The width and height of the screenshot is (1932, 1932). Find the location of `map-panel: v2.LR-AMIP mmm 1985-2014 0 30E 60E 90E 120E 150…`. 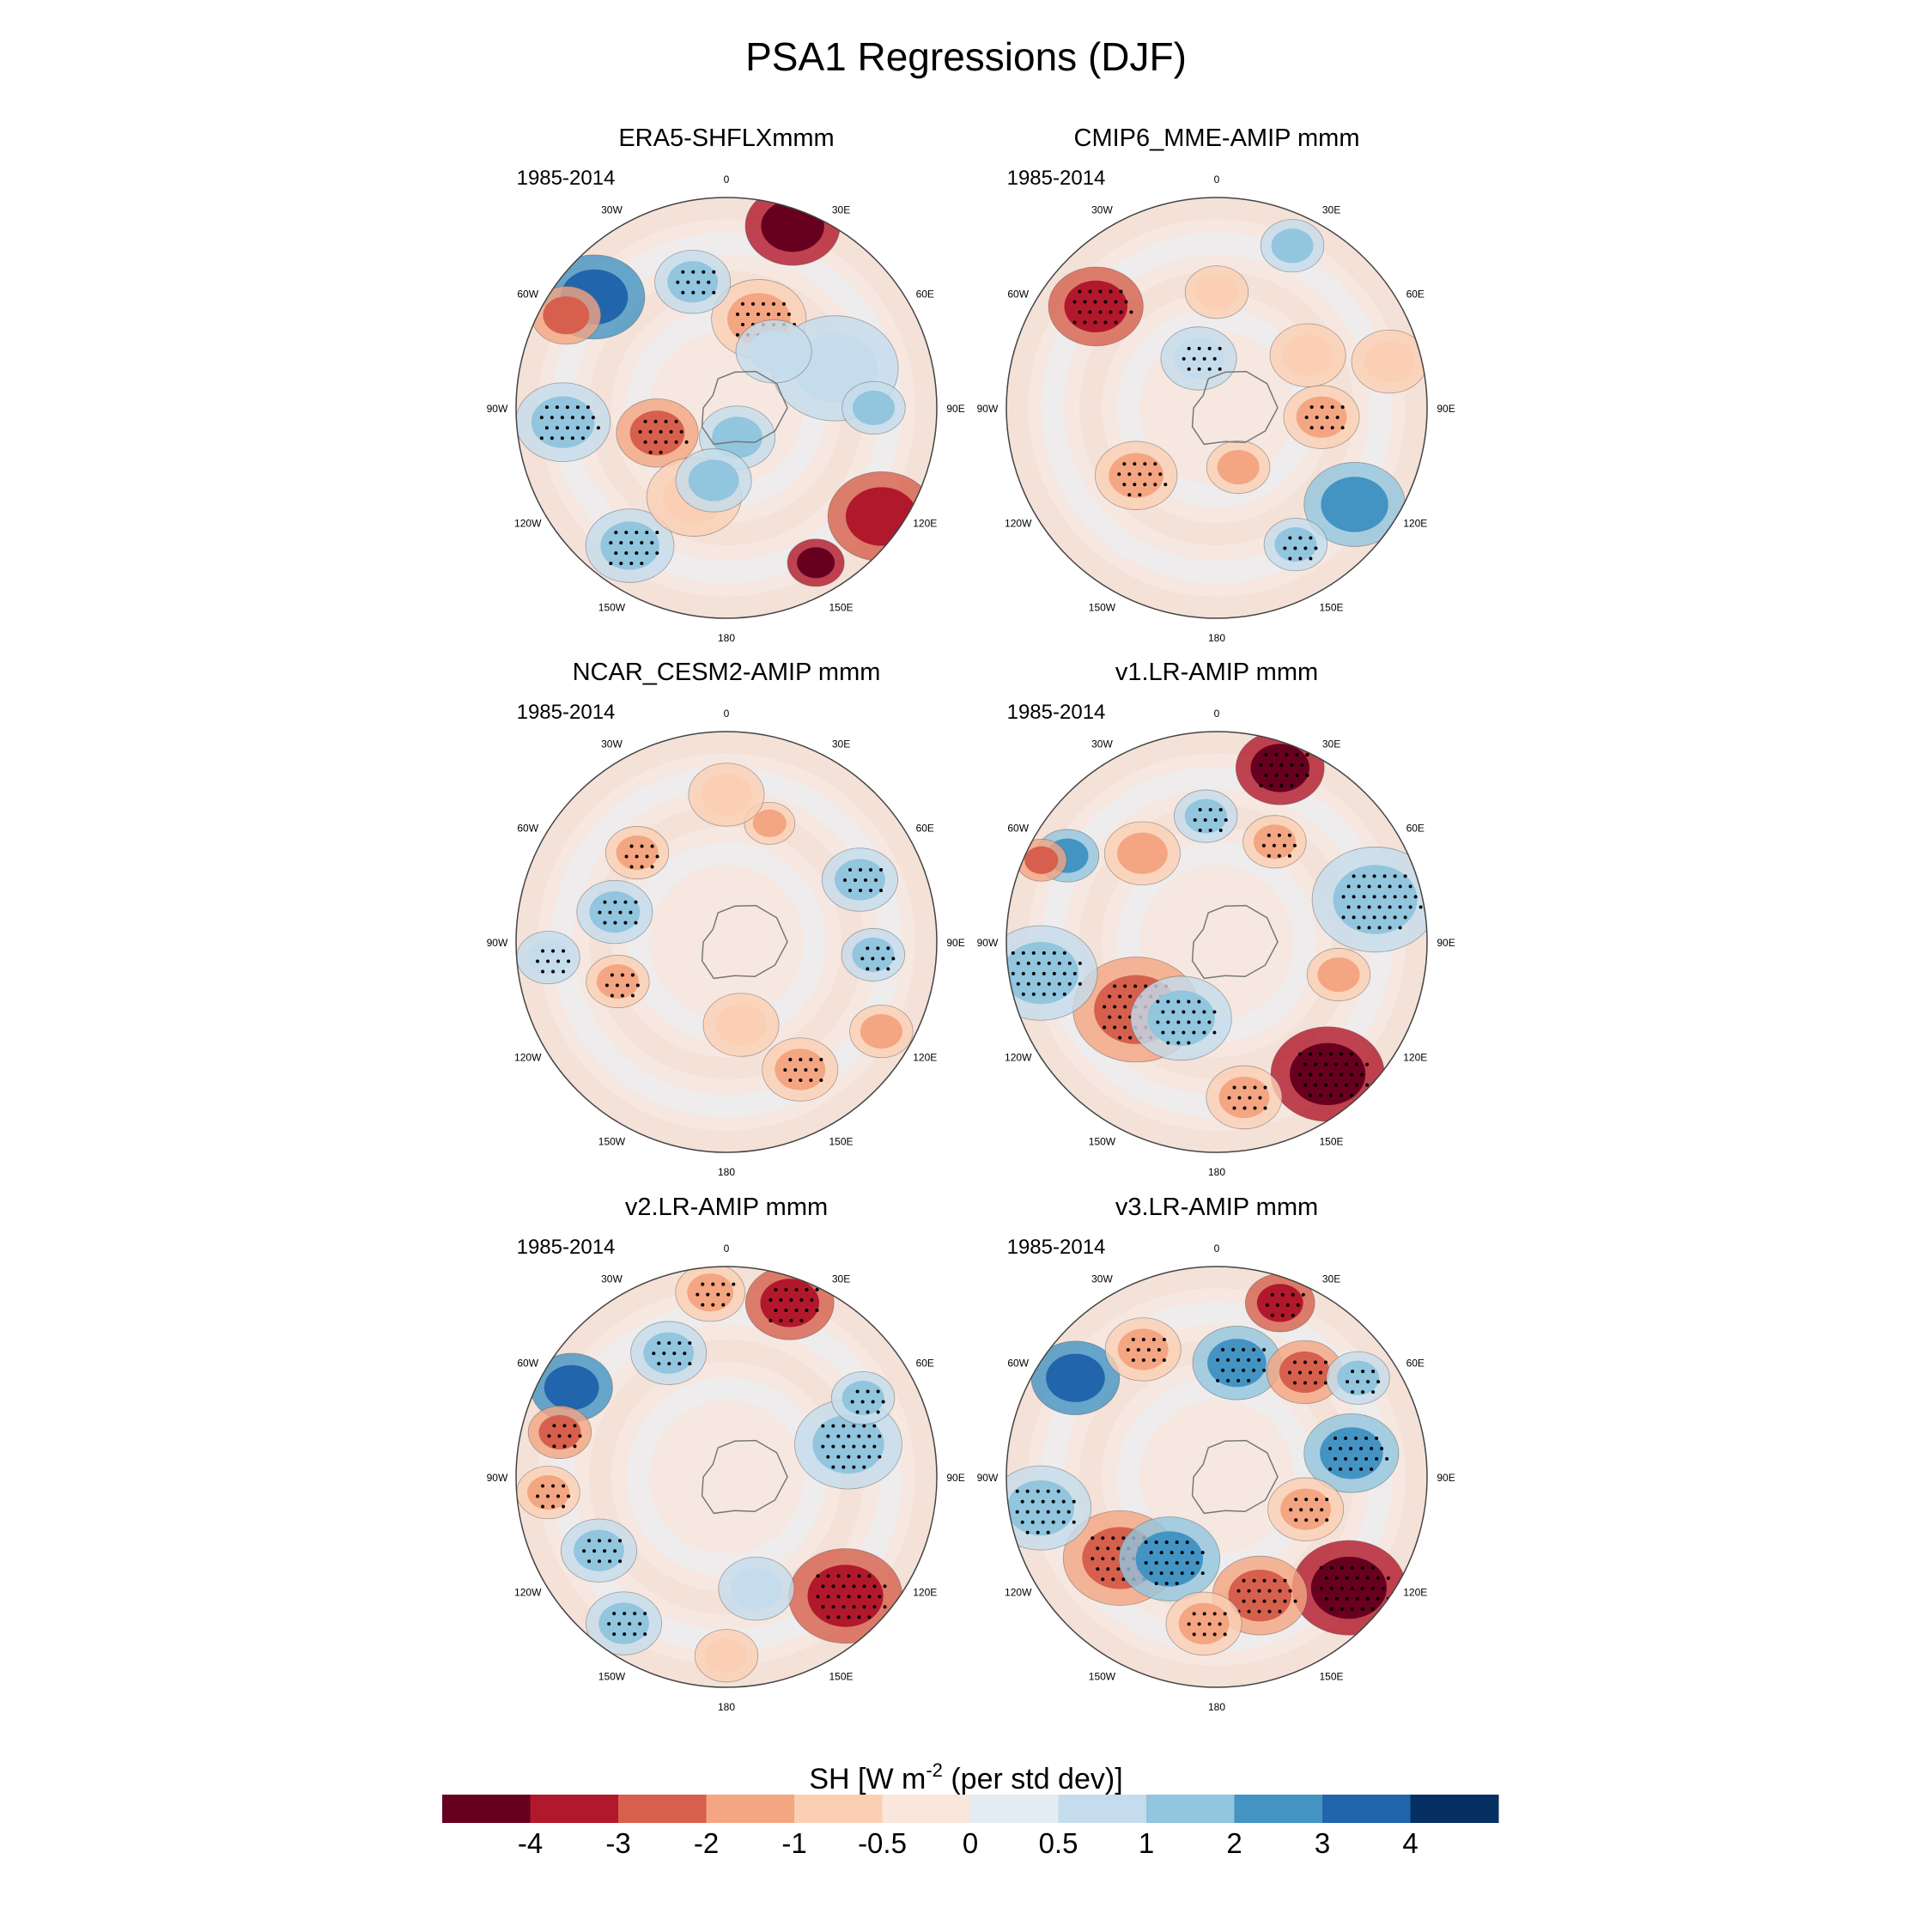

map-panel: v2.LR-AMIP mmm 1985-2014 0 30E 60E 90E 120E 150… is located at coordinates (726, 1453).